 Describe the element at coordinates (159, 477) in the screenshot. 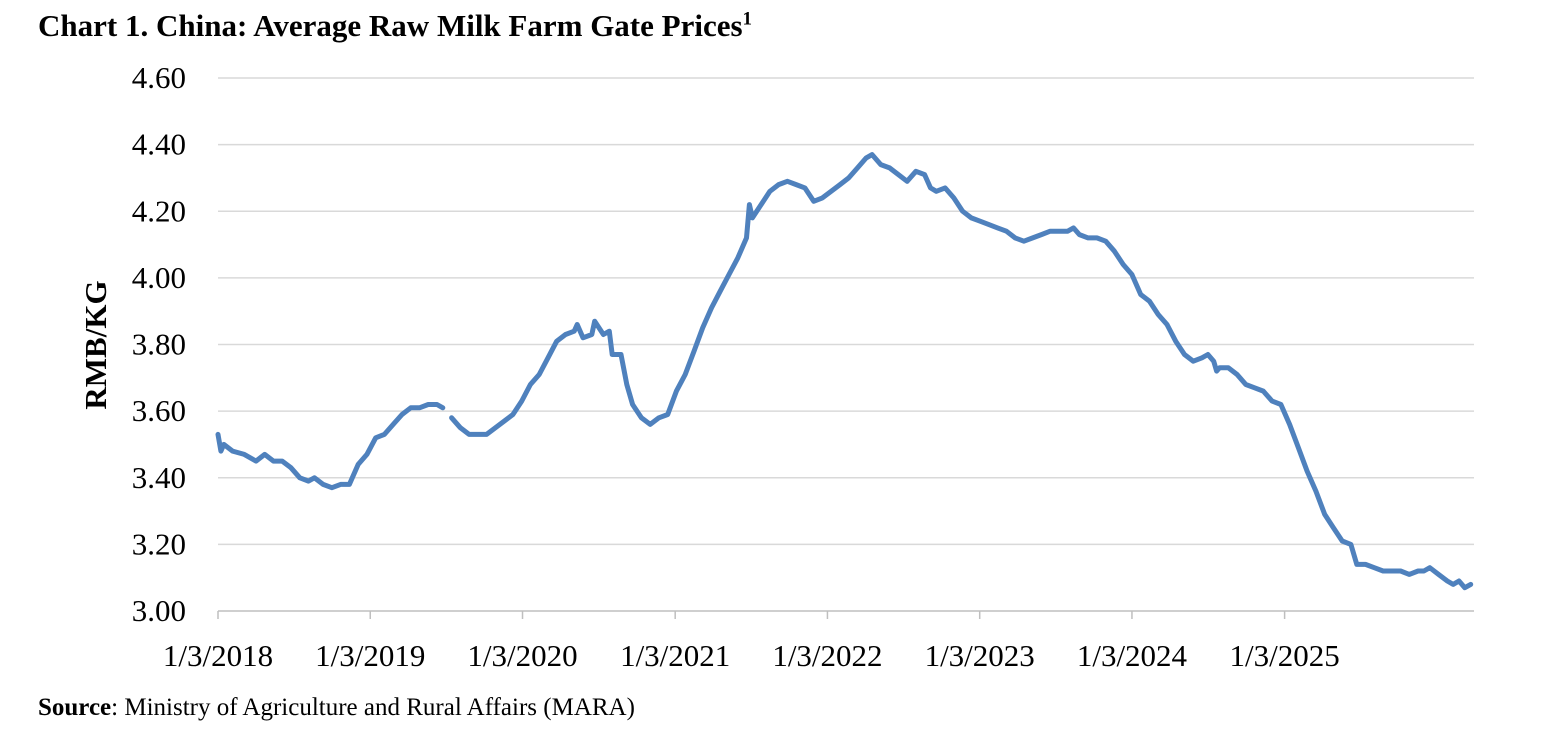

I see `y-tick-label: 3.40` at that location.